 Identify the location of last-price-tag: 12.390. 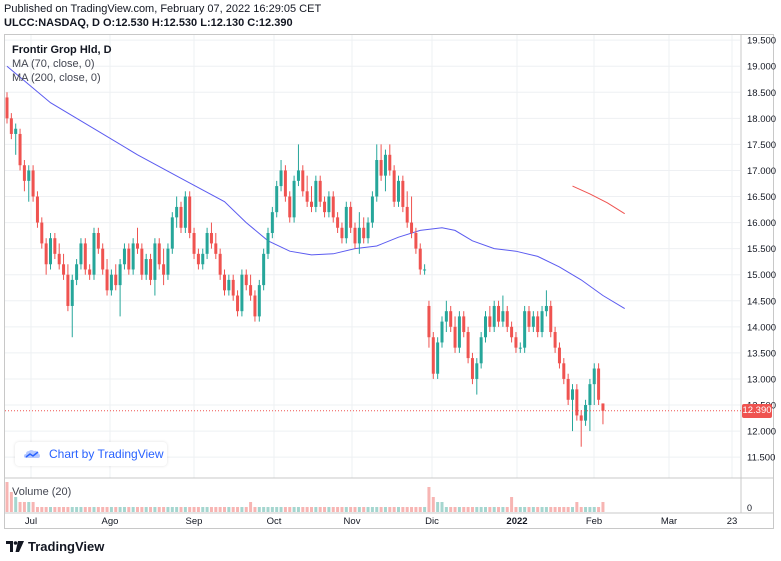
(757, 410).